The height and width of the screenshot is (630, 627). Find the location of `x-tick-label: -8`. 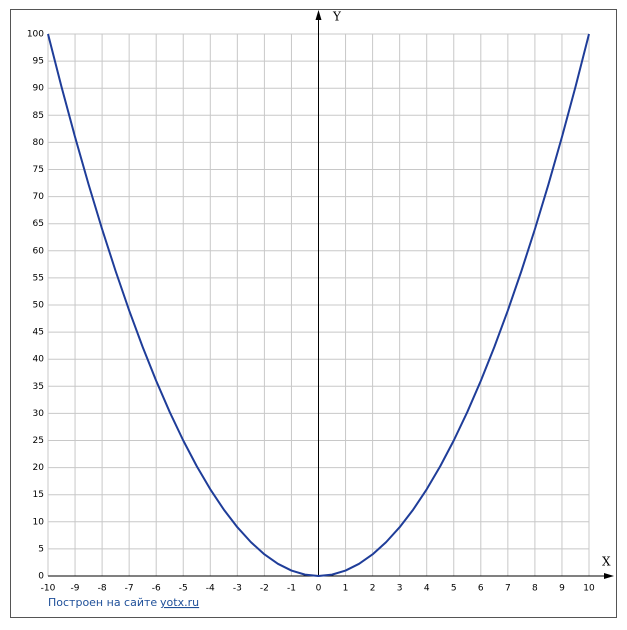

x-tick-label: -8 is located at coordinates (102, 589).